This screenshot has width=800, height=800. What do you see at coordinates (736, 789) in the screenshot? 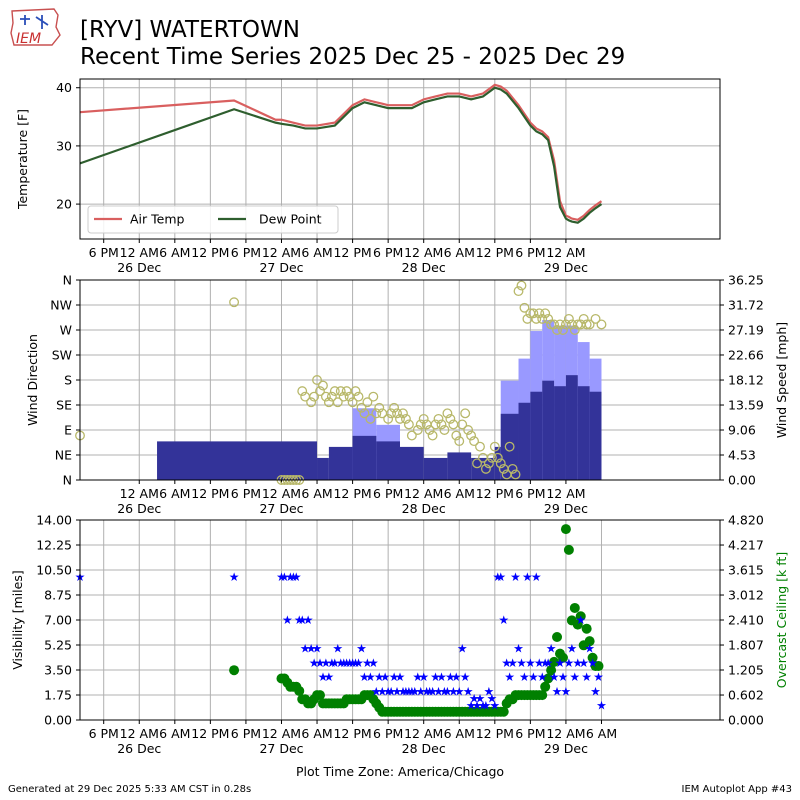
I see `app-label: IEM Autoplot App #43` at bounding box center [736, 789].